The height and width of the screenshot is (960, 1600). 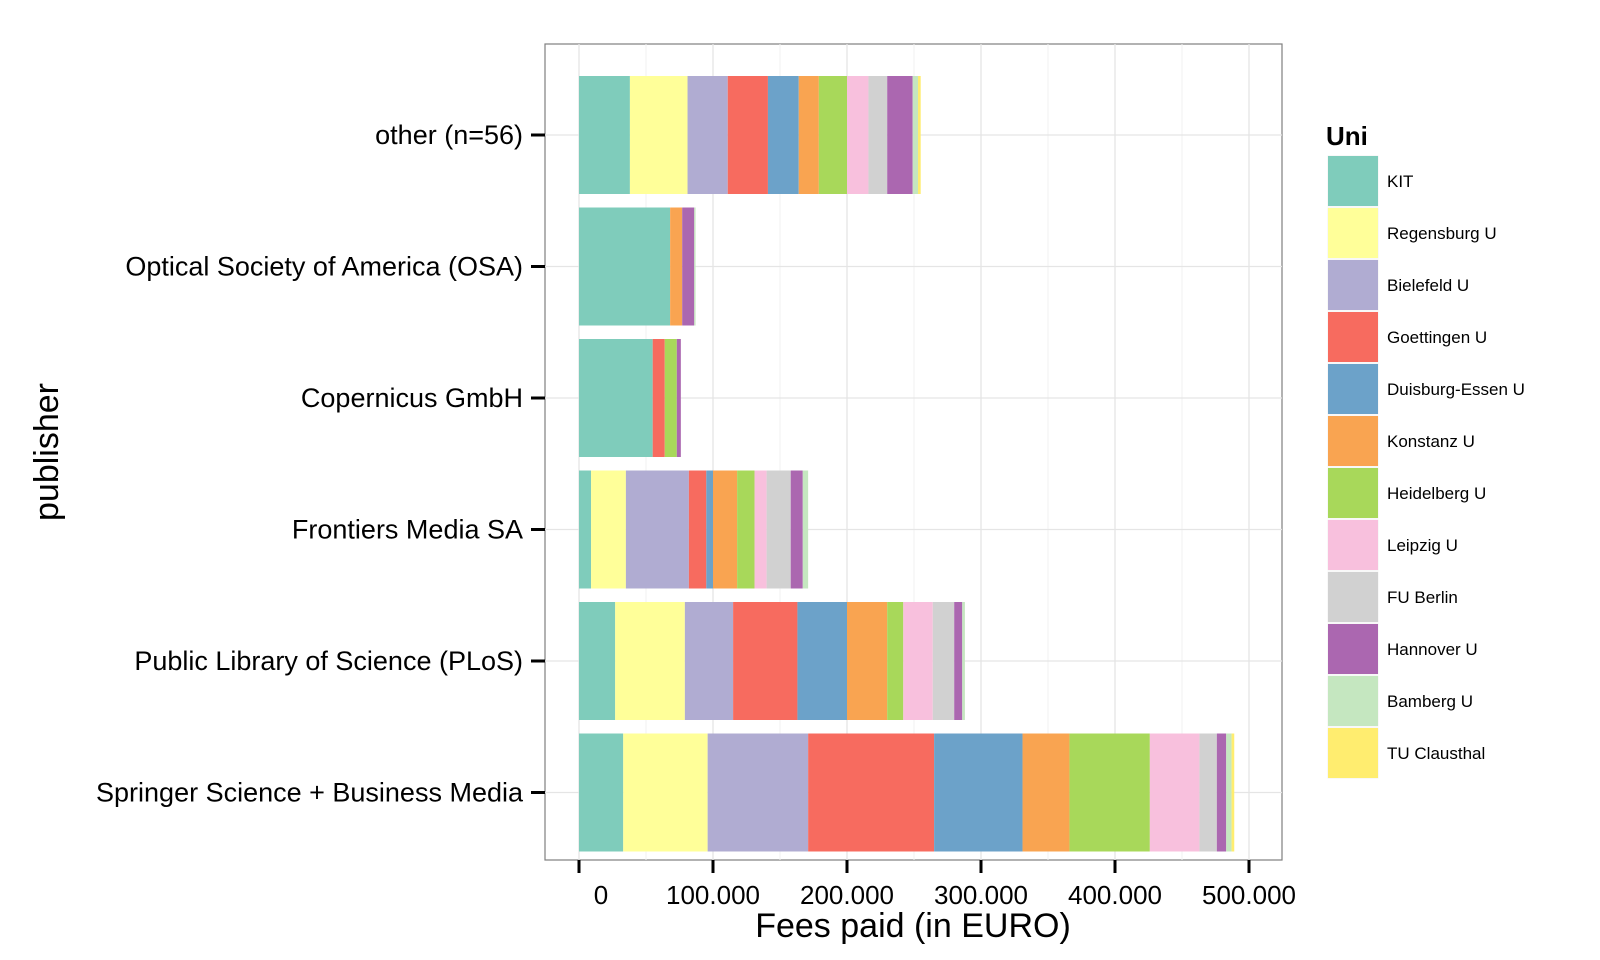 What do you see at coordinates (913, 926) in the screenshot?
I see `x-axis-title: Fees paid (in EURO)` at bounding box center [913, 926].